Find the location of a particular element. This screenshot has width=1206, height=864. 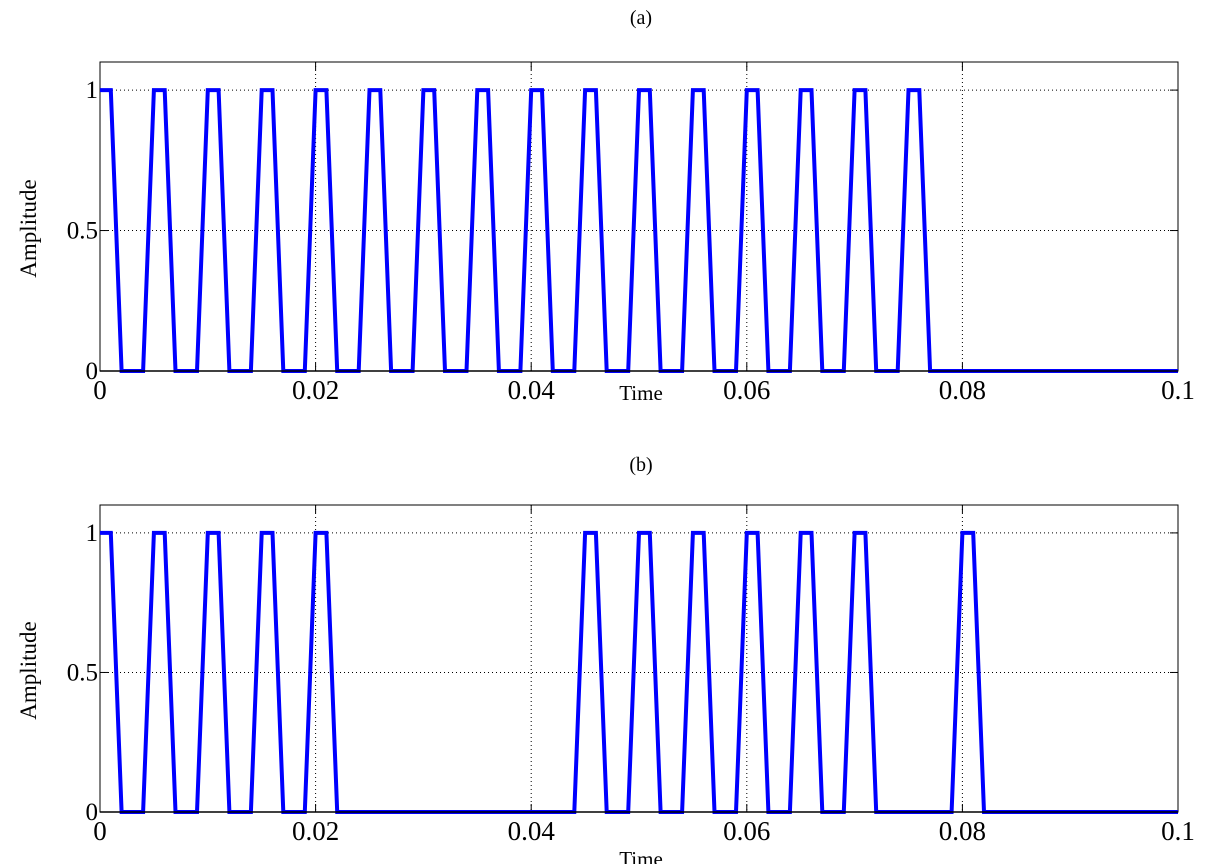

subplot-title: (b) is located at coordinates (640, 465).